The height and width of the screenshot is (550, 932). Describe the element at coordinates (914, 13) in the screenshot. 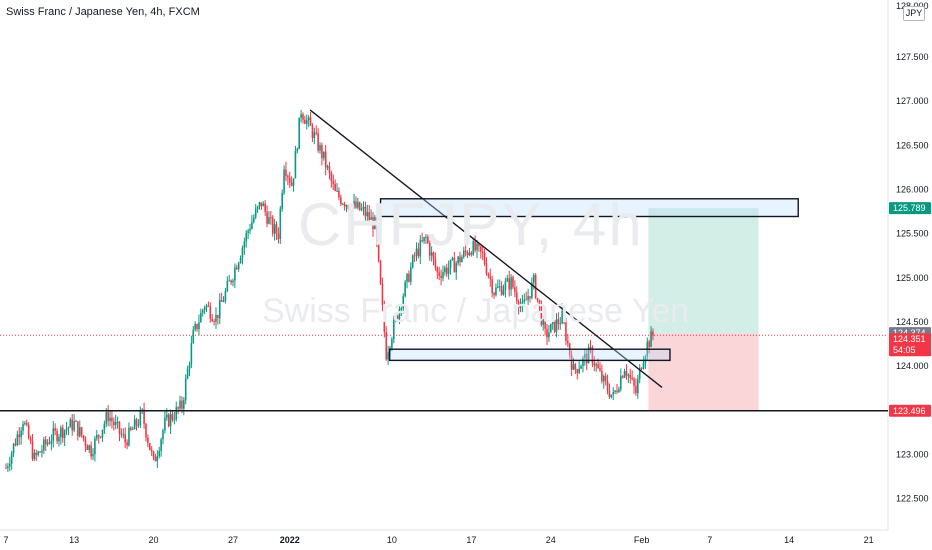

I see `currency-badge: JPY` at that location.